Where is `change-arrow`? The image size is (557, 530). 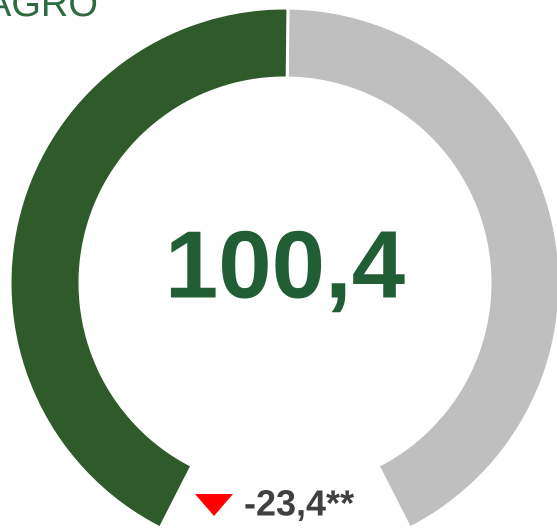
change-arrow is located at coordinates (214, 505).